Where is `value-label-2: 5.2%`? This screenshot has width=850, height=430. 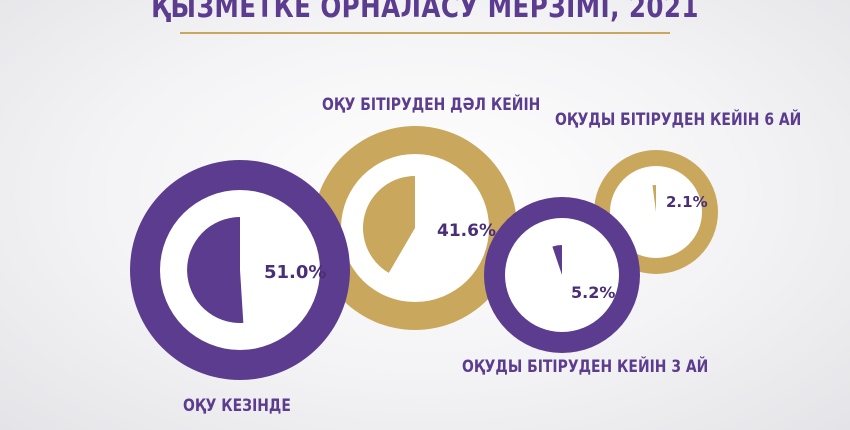 value-label-2: 5.2% is located at coordinates (593, 292).